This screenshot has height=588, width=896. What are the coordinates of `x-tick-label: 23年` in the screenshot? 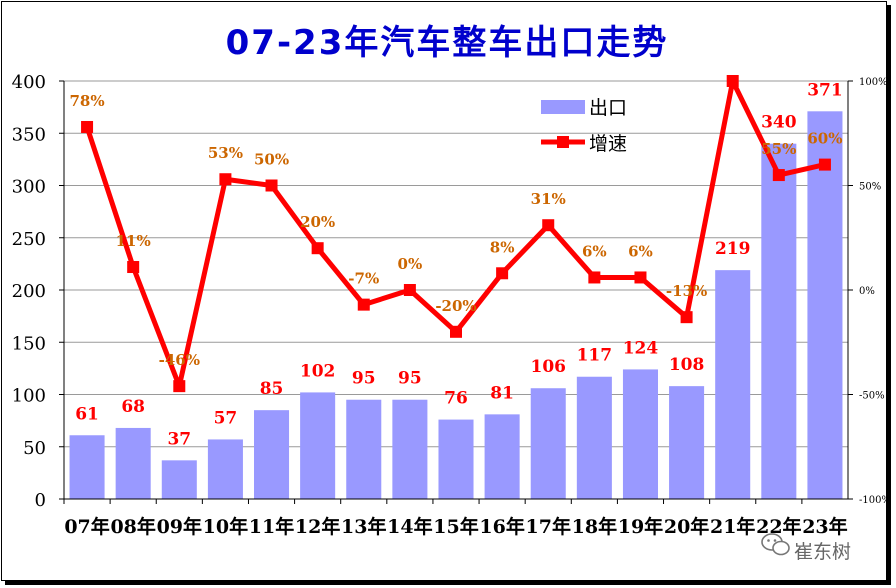 It's located at (824, 526).